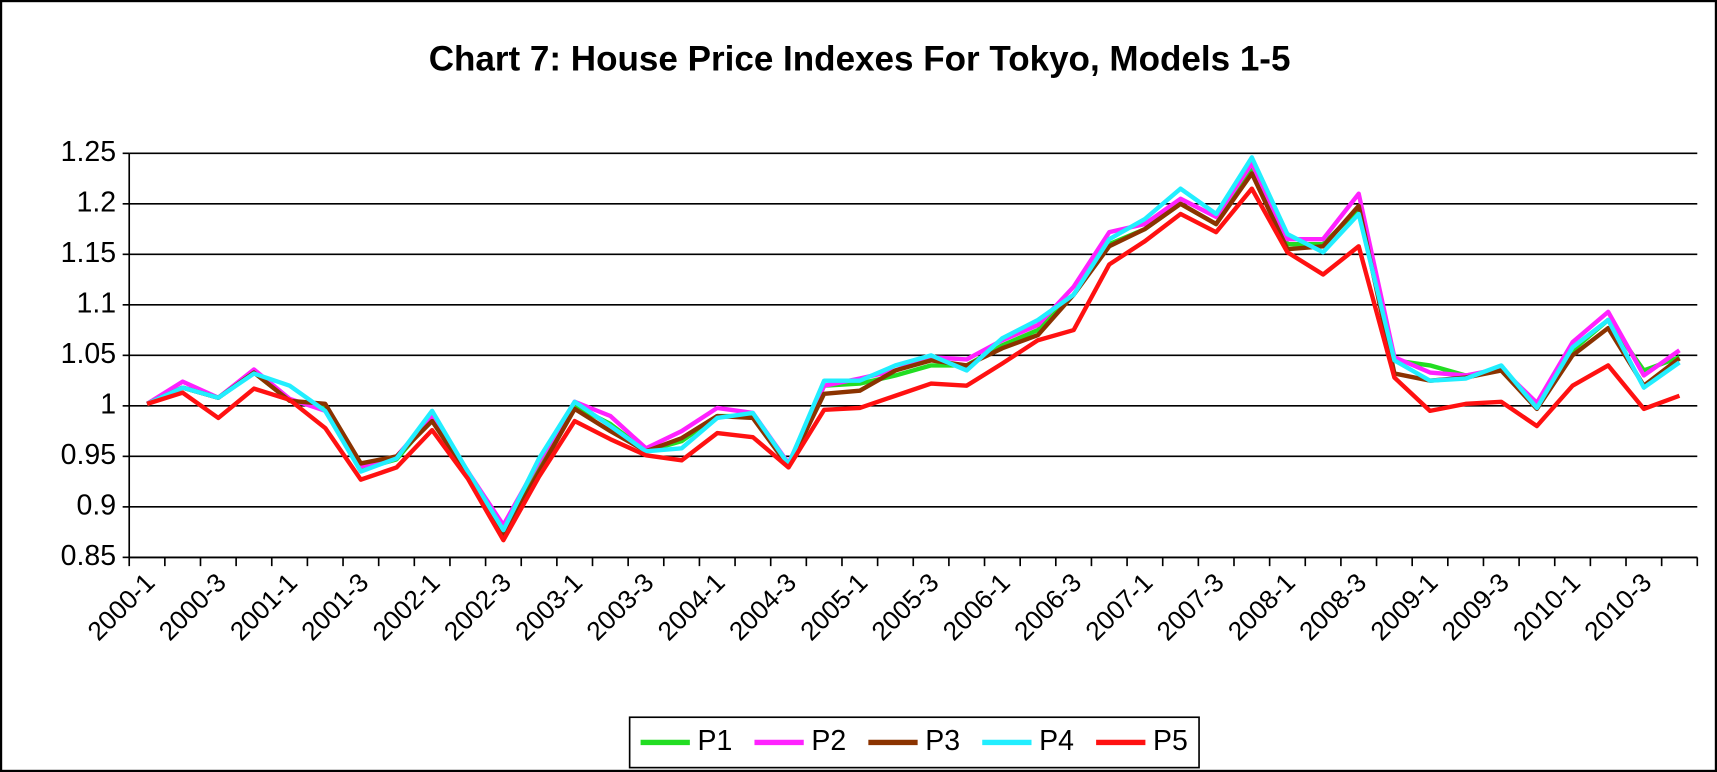 This screenshot has width=1717, height=772. I want to click on legend-label: P1, so click(715, 741).